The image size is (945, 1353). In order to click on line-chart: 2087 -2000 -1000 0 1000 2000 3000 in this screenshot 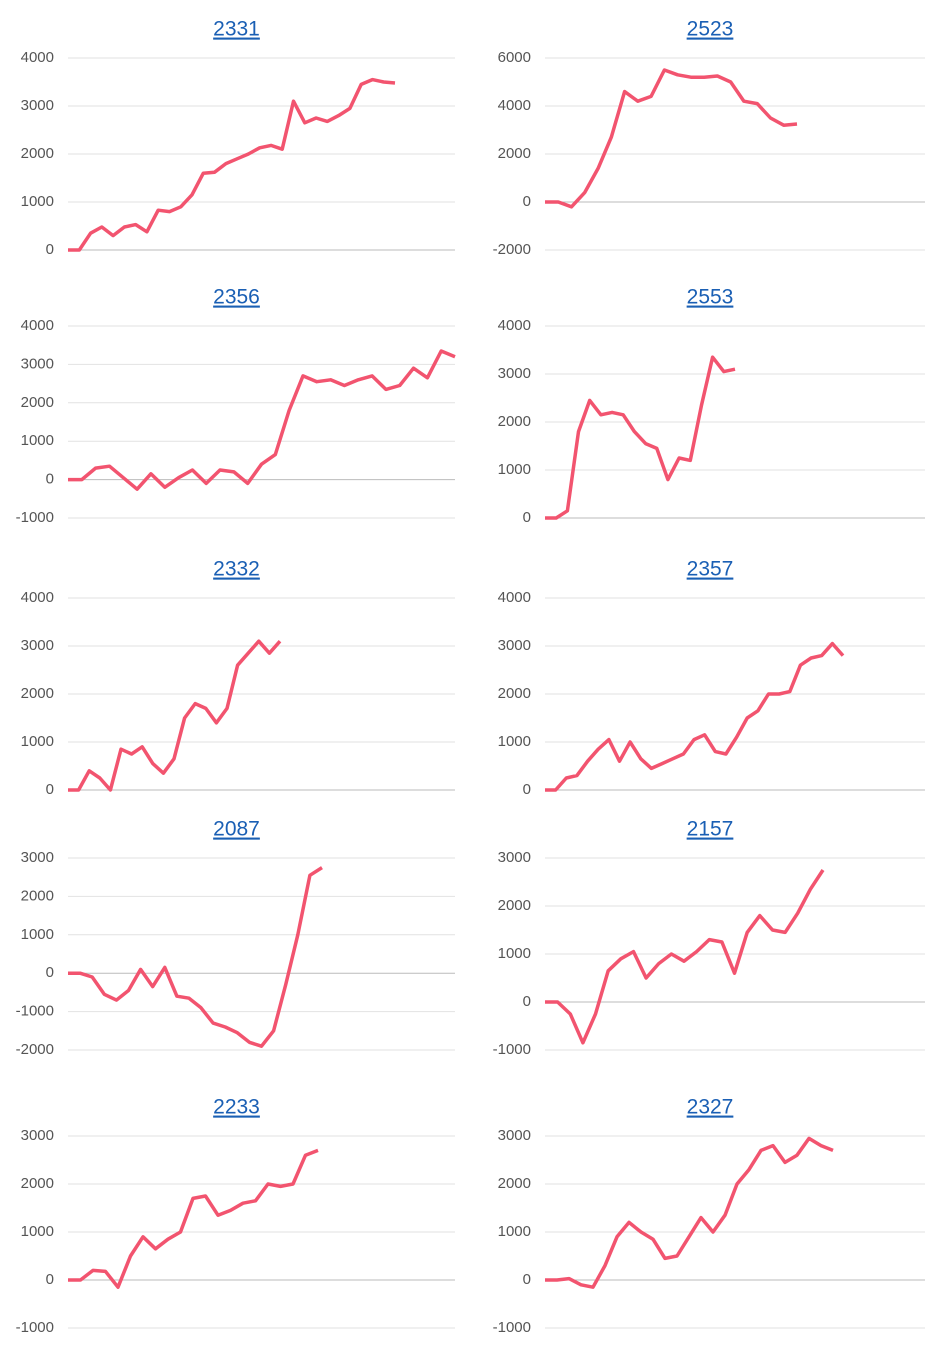, I will do `click(235, 938)`.